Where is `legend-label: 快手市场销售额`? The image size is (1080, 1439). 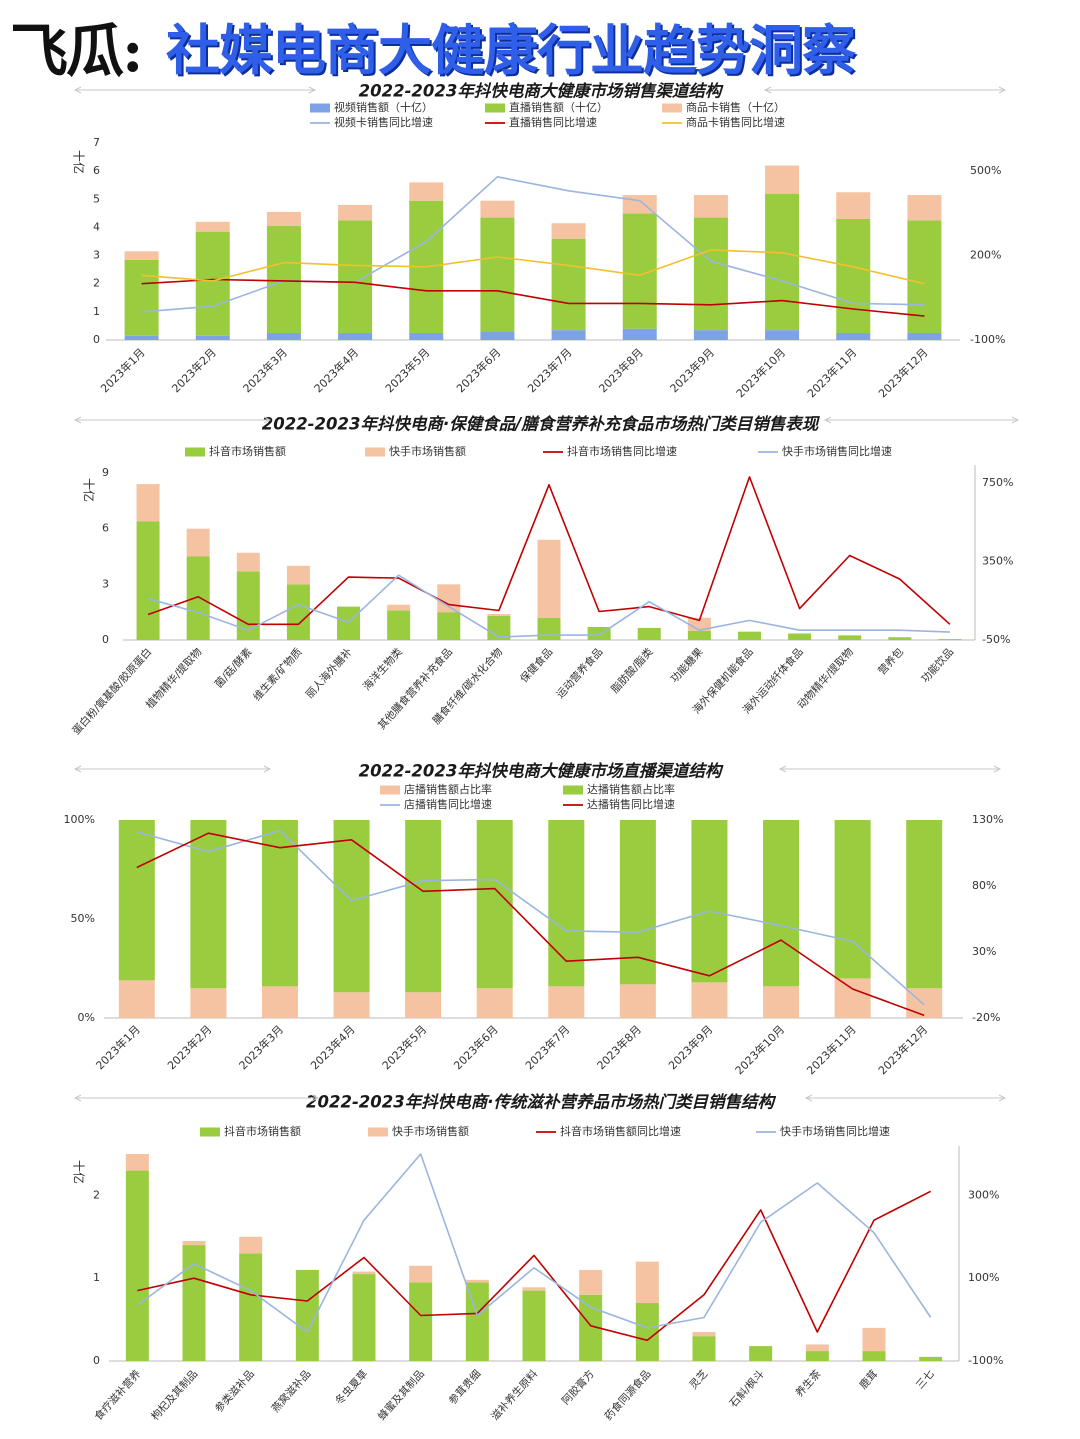 legend-label: 快手市场销售额 is located at coordinates (430, 1131).